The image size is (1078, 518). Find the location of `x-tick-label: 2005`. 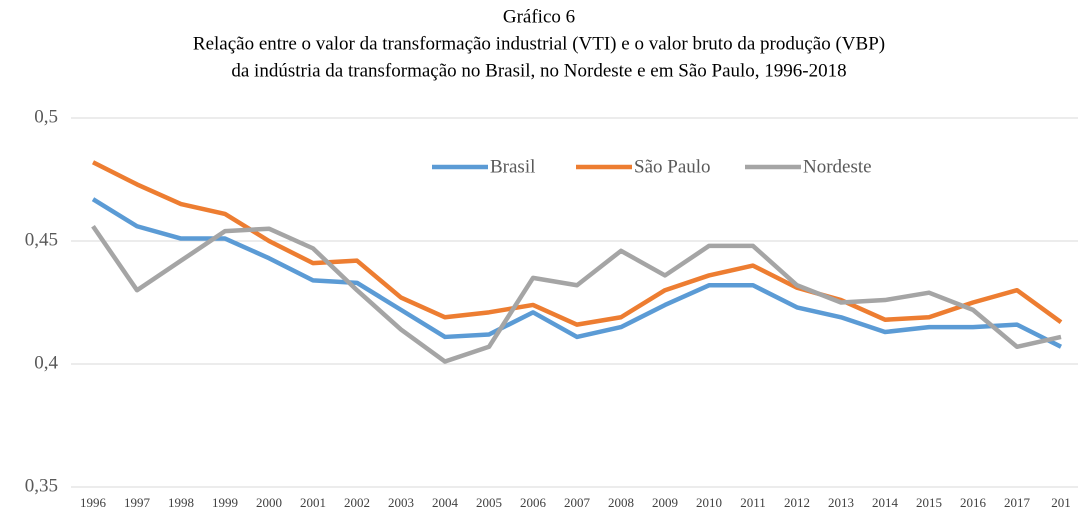

x-tick-label: 2005 is located at coordinates (489, 502).